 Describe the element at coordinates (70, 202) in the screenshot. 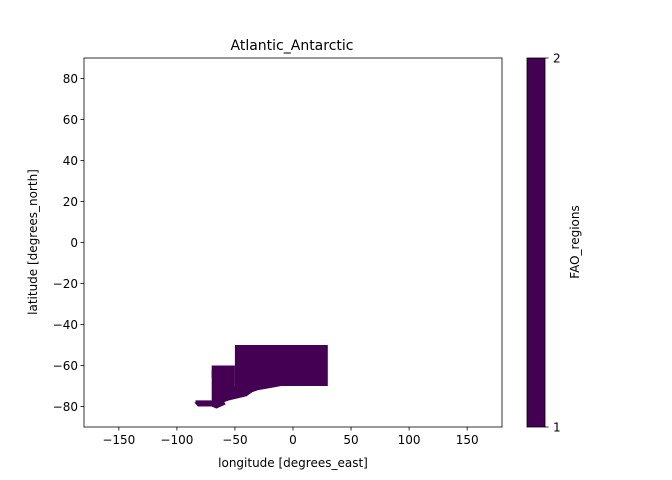

I see `y-tick-label: 20` at that location.